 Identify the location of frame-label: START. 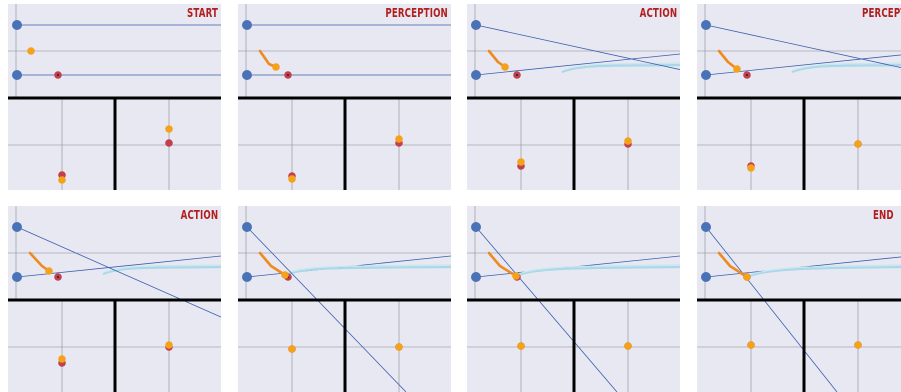
(202, 13).